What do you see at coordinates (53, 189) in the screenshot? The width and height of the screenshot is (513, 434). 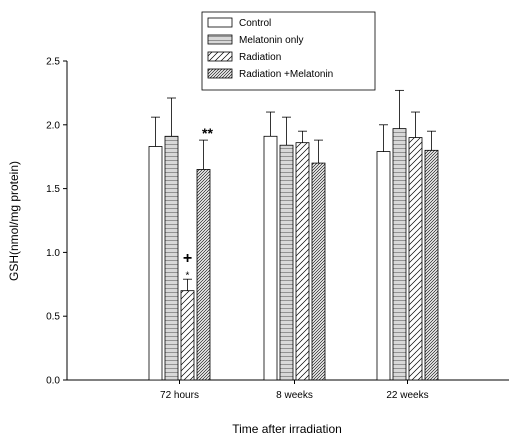 I see `y-tick-label: 1.5` at bounding box center [53, 189].